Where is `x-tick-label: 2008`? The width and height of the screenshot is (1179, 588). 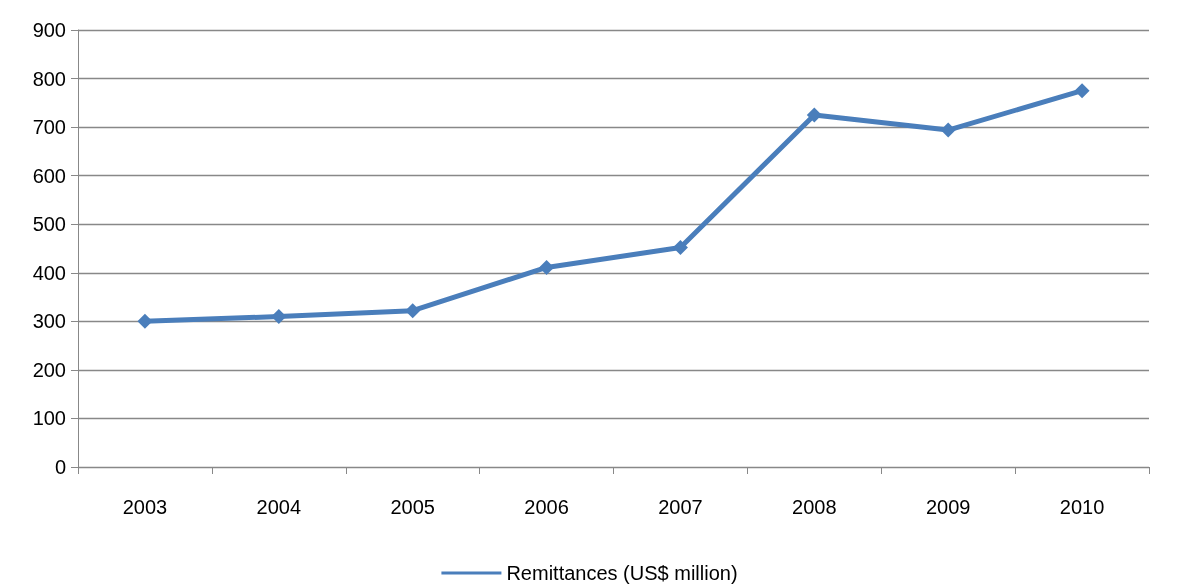
x-tick-label: 2008 is located at coordinates (814, 507).